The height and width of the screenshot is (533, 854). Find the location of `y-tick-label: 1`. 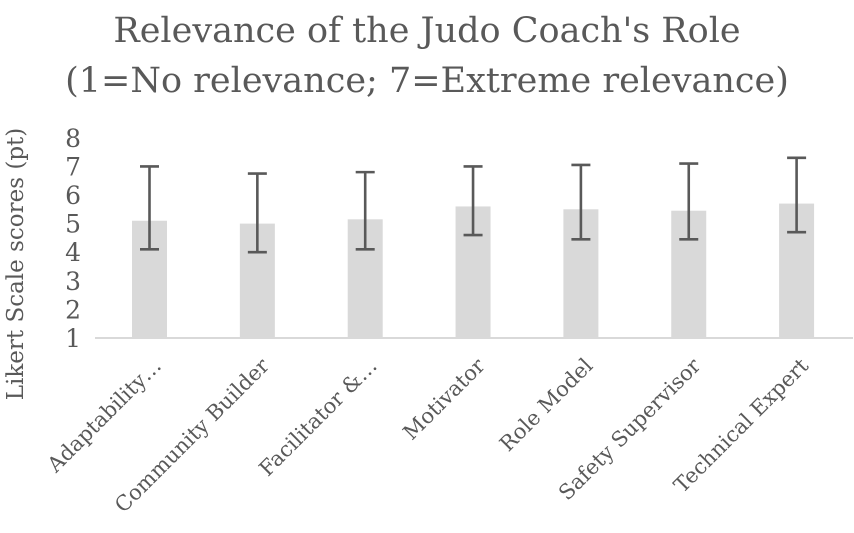

y-tick-label: 1 is located at coordinates (73, 338).